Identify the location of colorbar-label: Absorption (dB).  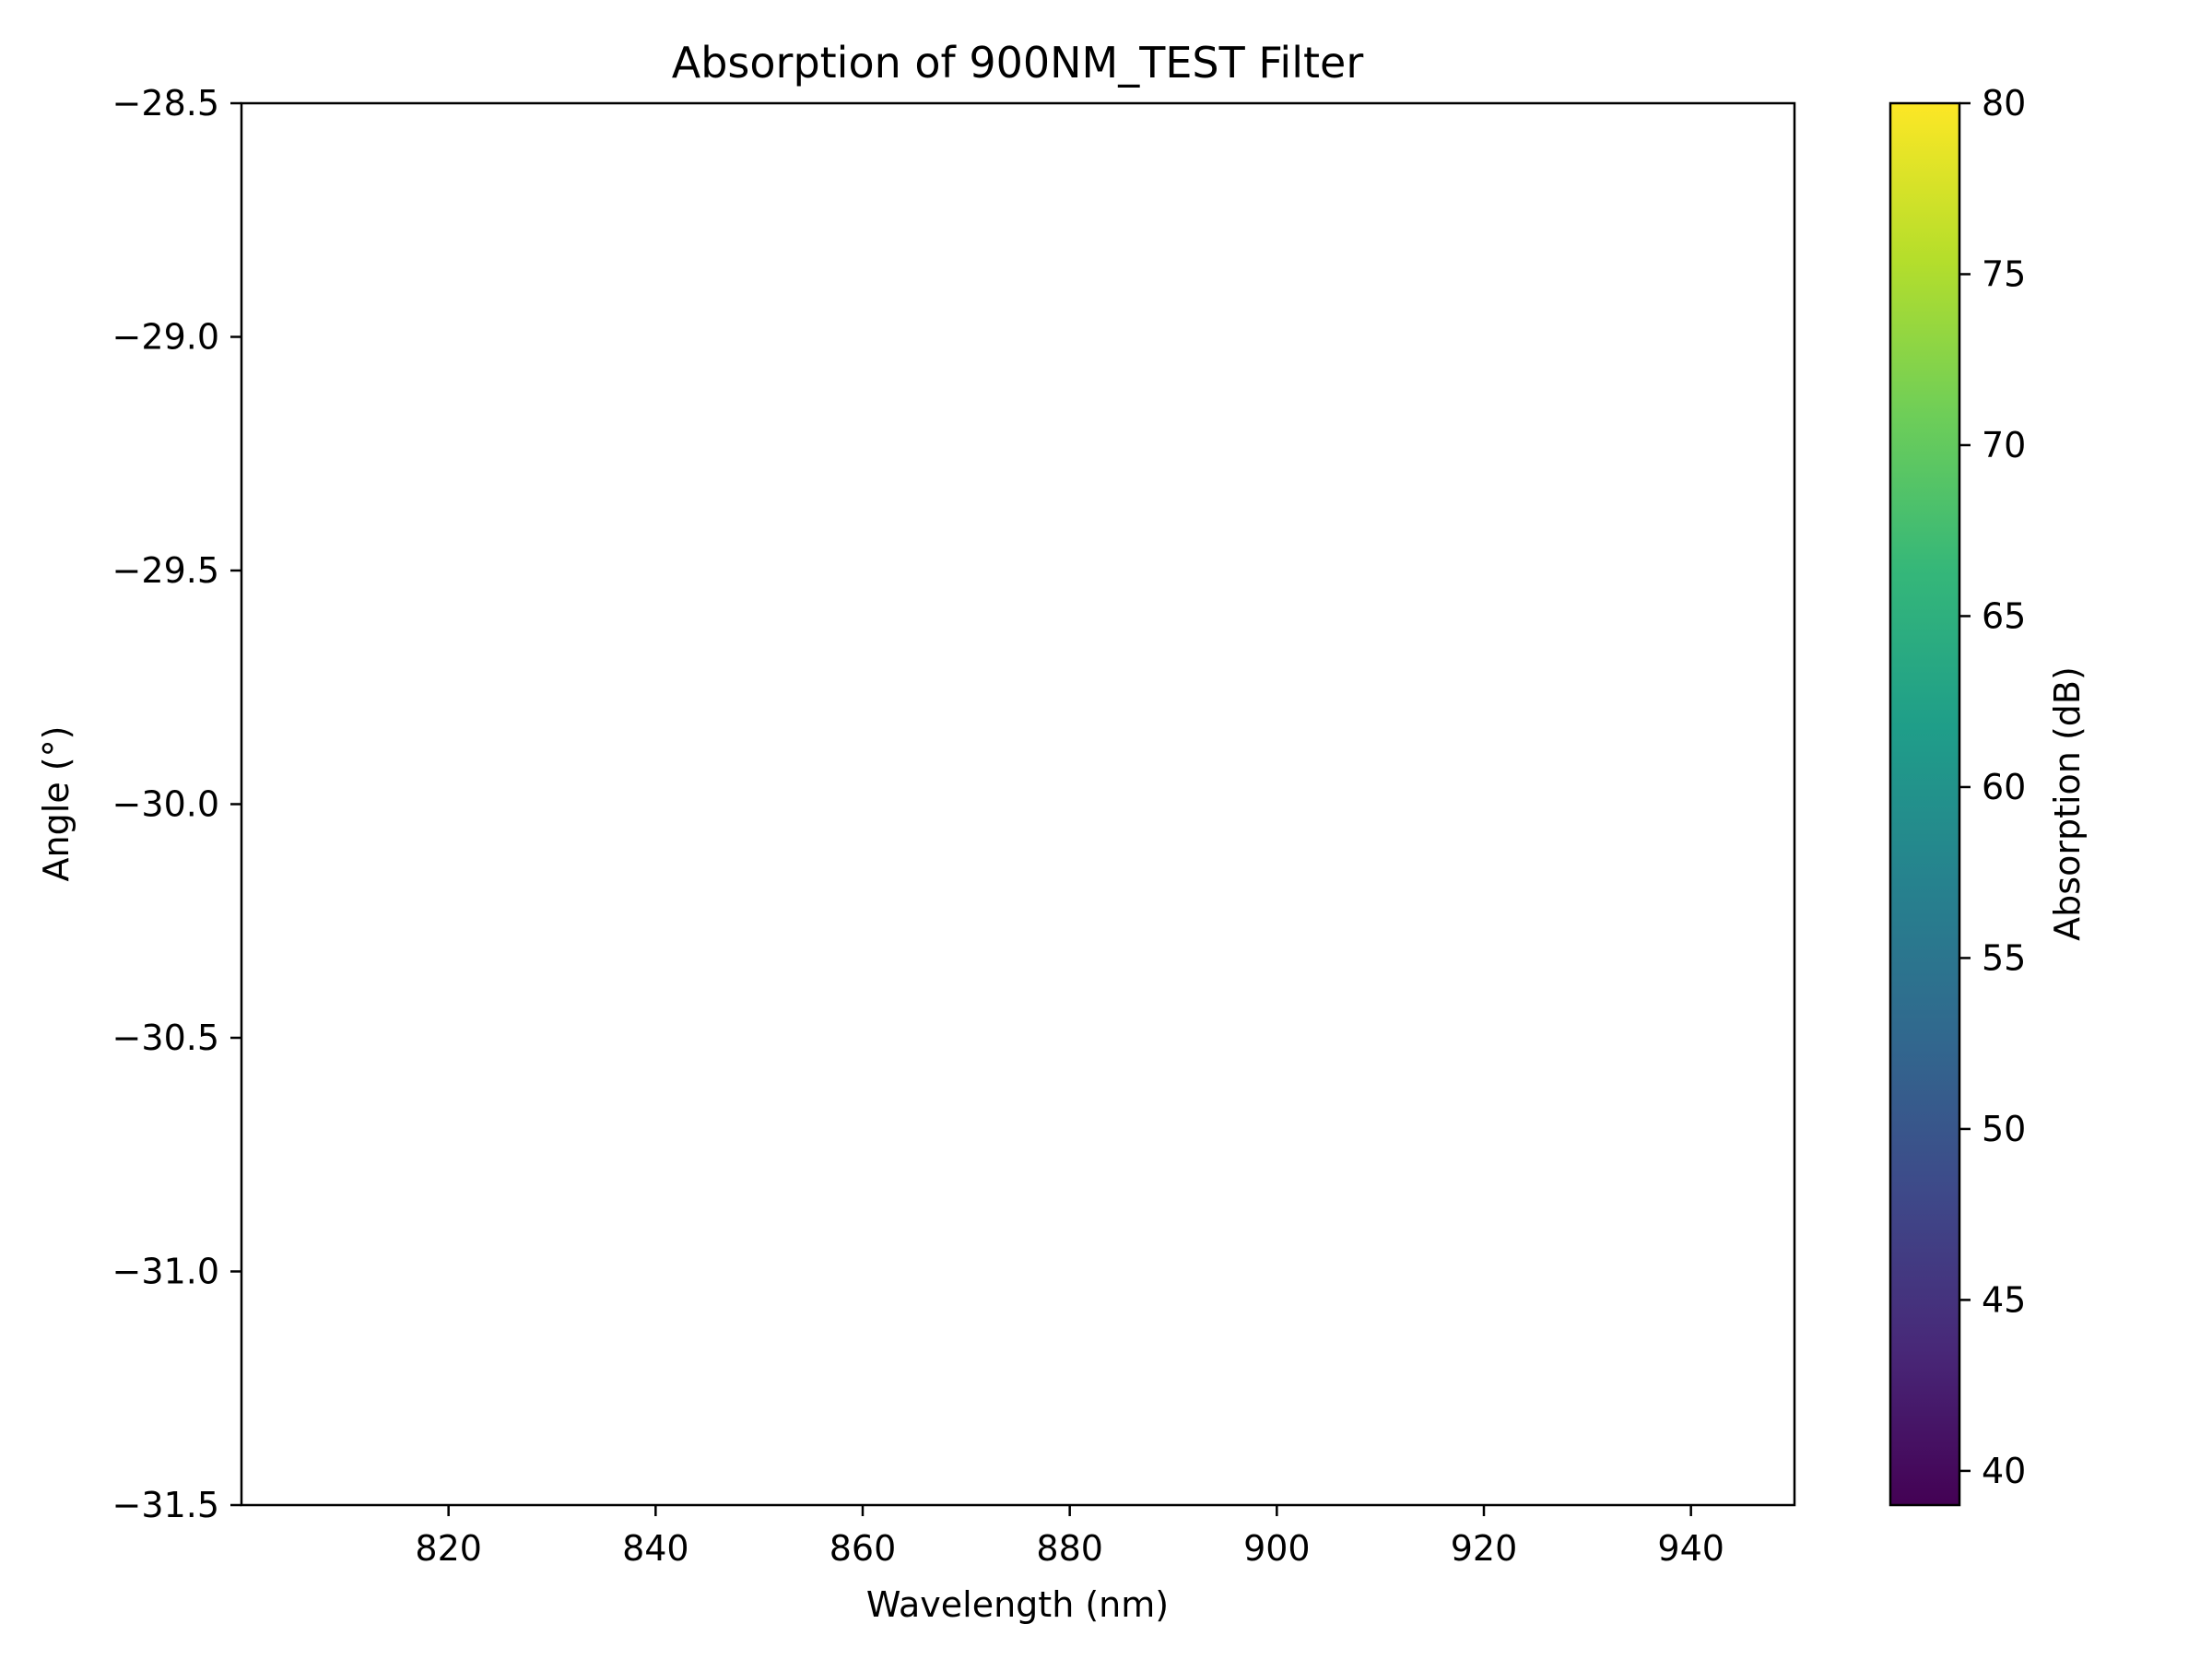
(2067, 803).